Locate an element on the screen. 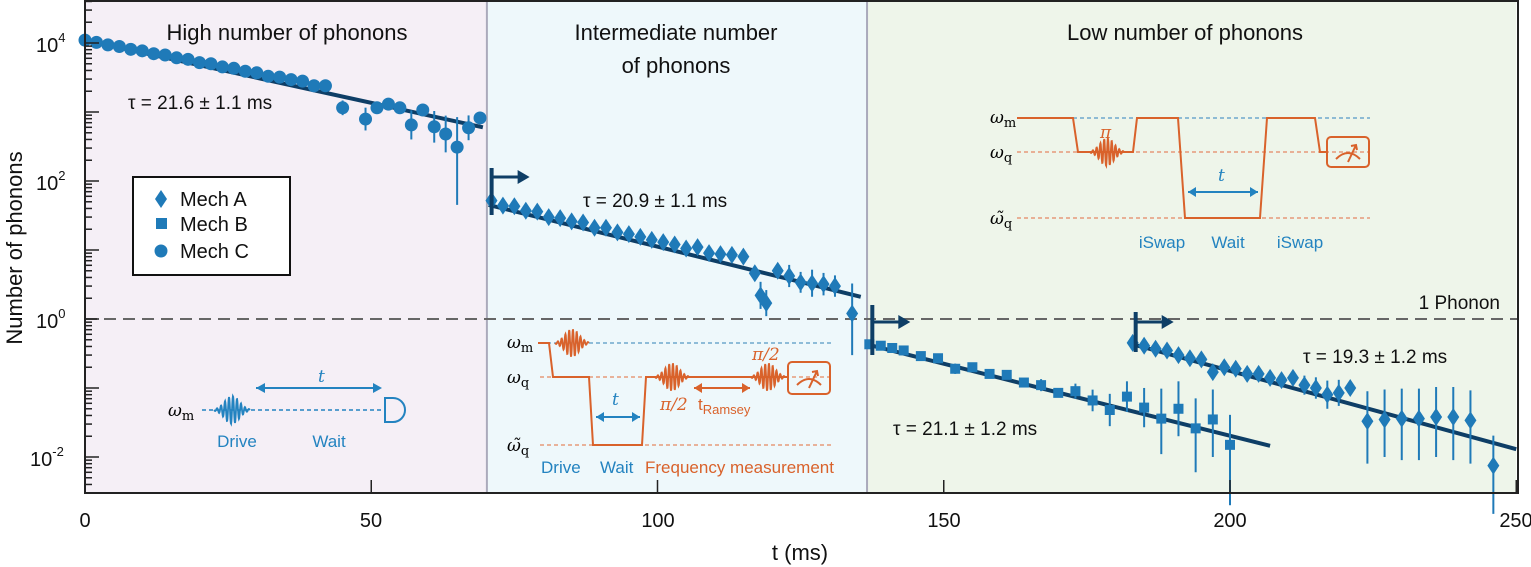 The width and height of the screenshot is (1531, 567). region-title-intermediate-1: Intermediate number is located at coordinates (676, 32).